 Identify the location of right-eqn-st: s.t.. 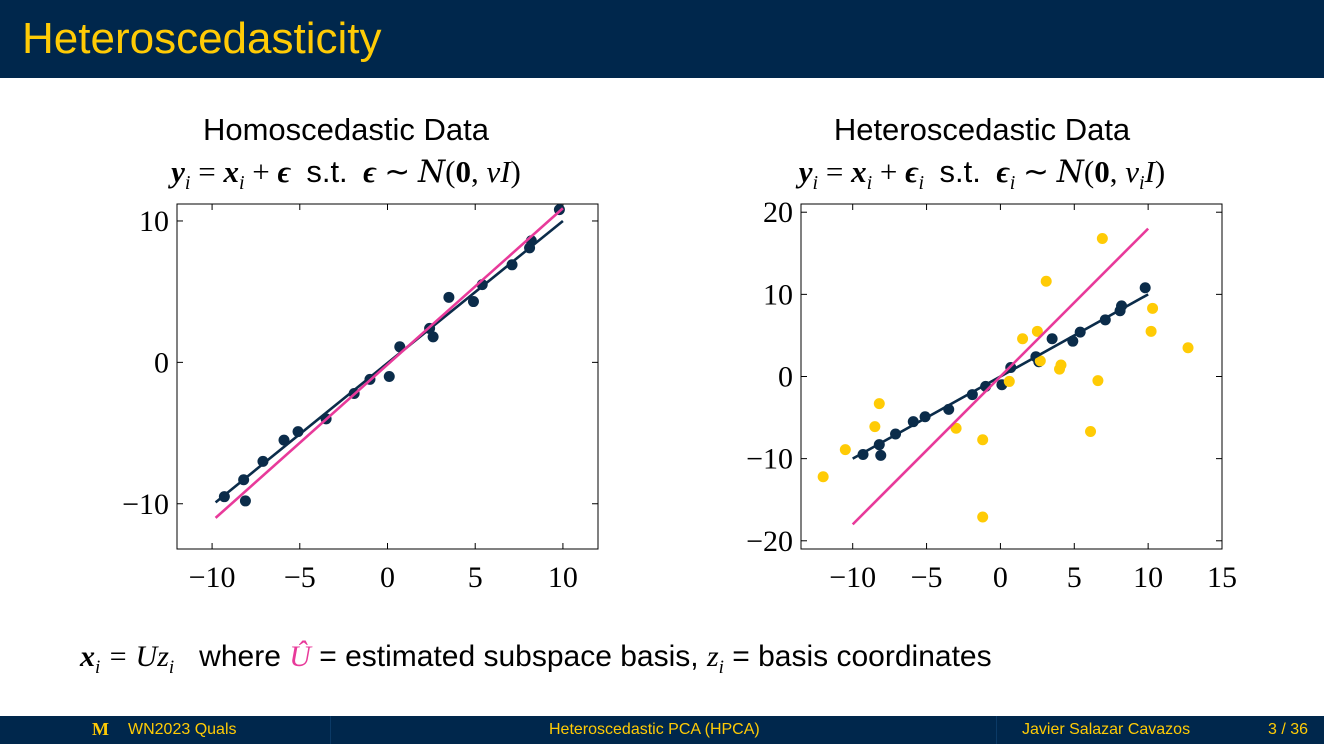
(960, 171).